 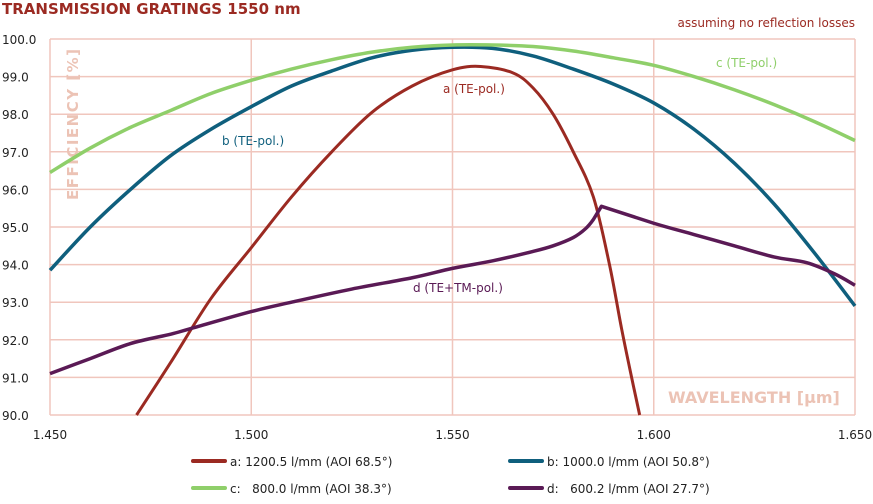 I want to click on legend-entry-c: c: 800.0 l/mm (AOI 38.3°), so click(x=311, y=489).